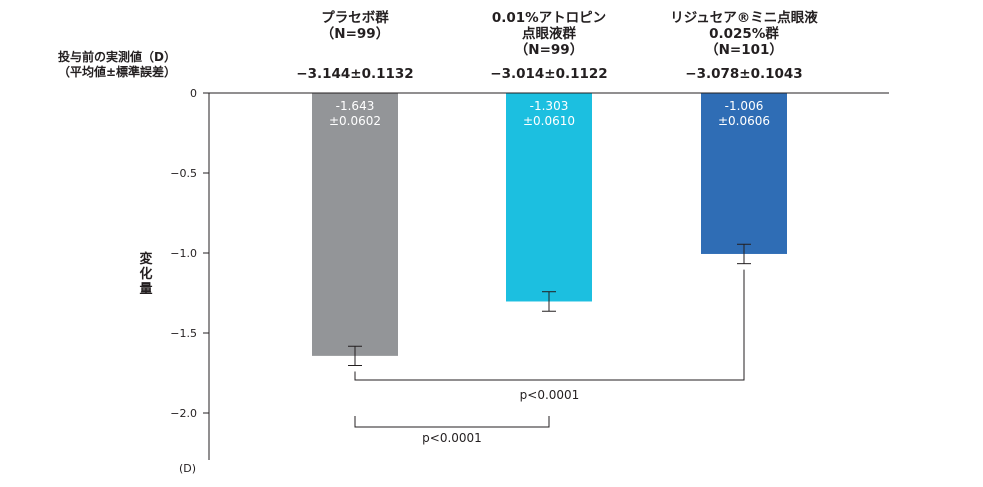 Image resolution: width=983 pixels, height=487 pixels. Describe the element at coordinates (744, 74) in the screenshot. I see `baseline-value-ryjusea-0025: −3.078±0.1043` at that location.